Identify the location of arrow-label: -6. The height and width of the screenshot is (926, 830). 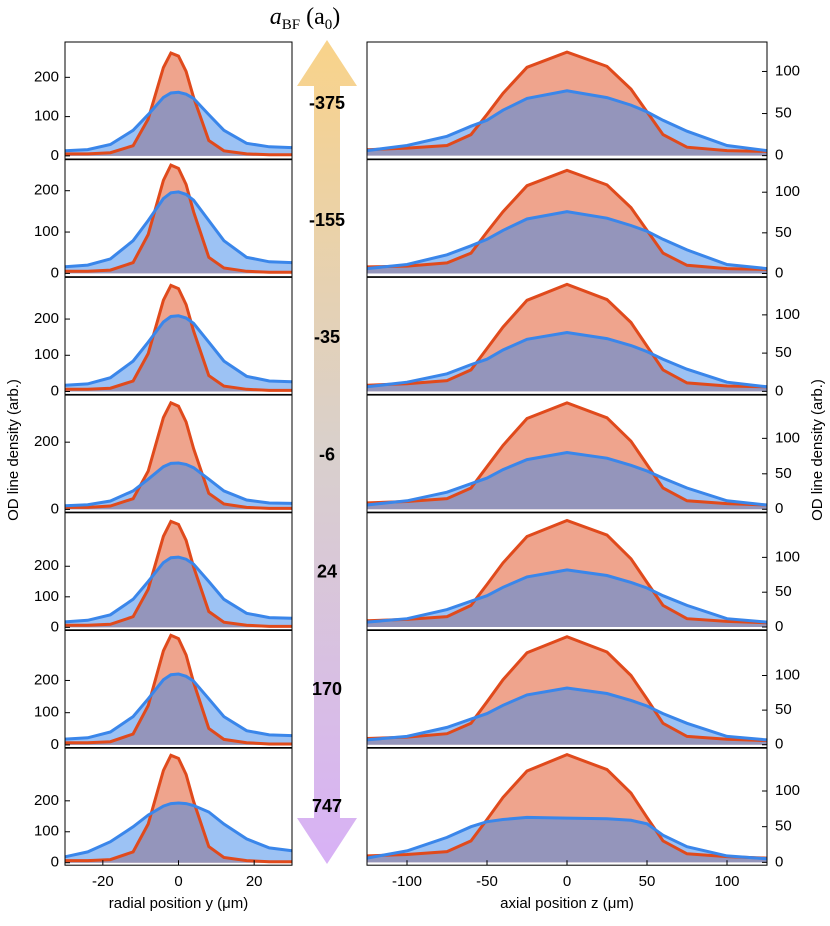
(327, 454).